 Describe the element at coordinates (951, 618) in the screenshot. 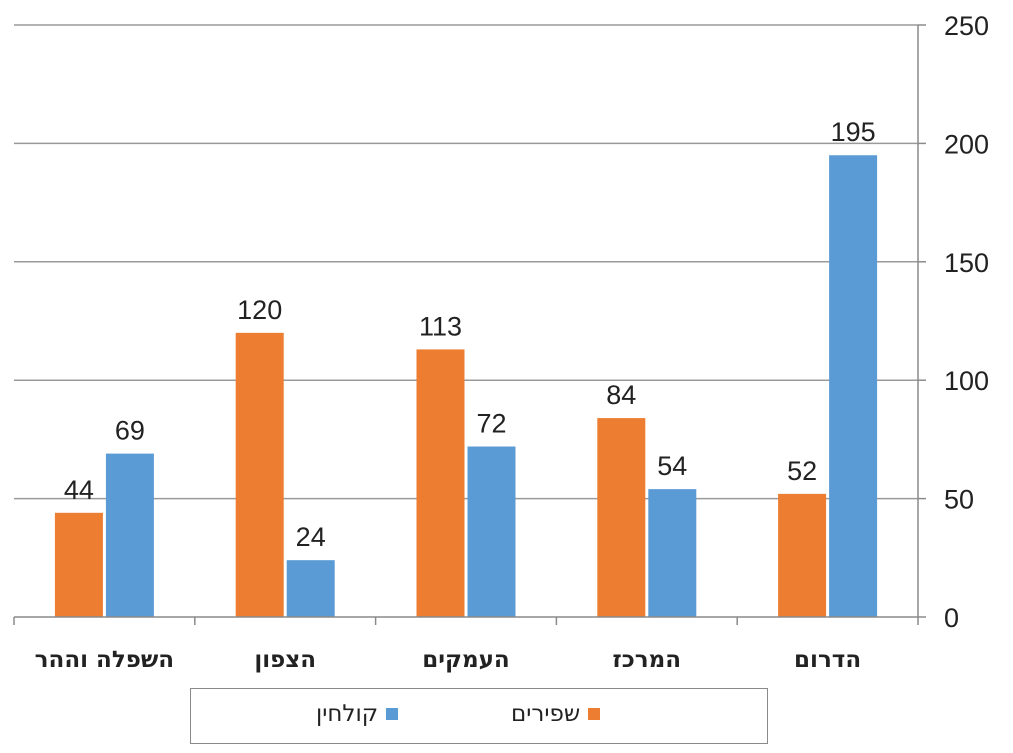

I see `y-tick-label: 0` at that location.